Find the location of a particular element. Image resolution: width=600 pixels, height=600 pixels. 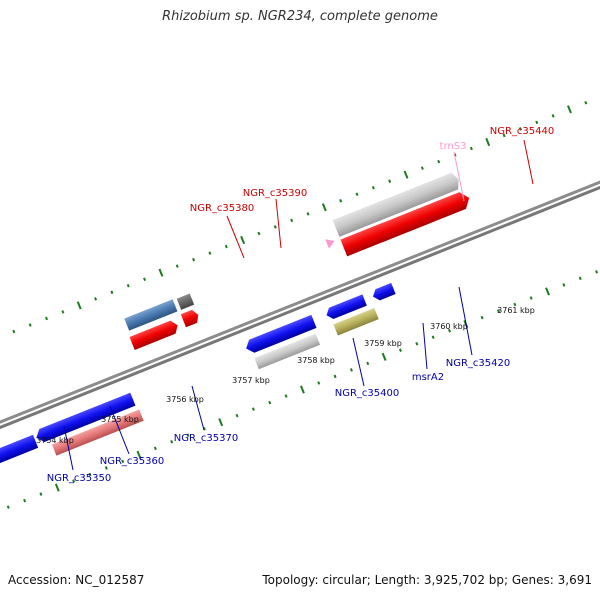

kbp-label: 3761 kbp is located at coordinates (516, 310).